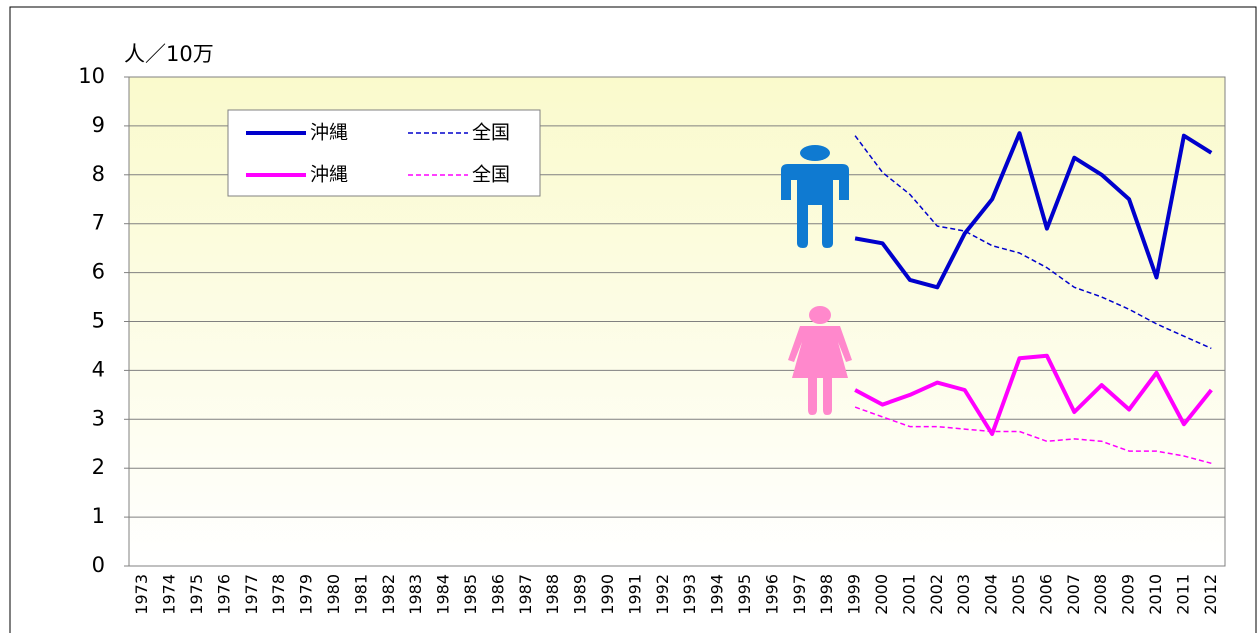 The image size is (1257, 637). Describe the element at coordinates (98, 467) in the screenshot. I see `y-tick-label: 2` at that location.